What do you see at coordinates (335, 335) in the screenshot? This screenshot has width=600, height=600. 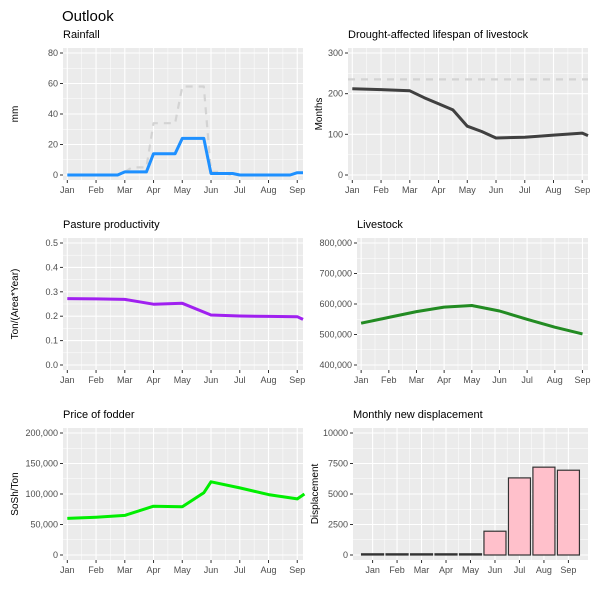 I see `y-tick-label: 500,000` at bounding box center [335, 335].